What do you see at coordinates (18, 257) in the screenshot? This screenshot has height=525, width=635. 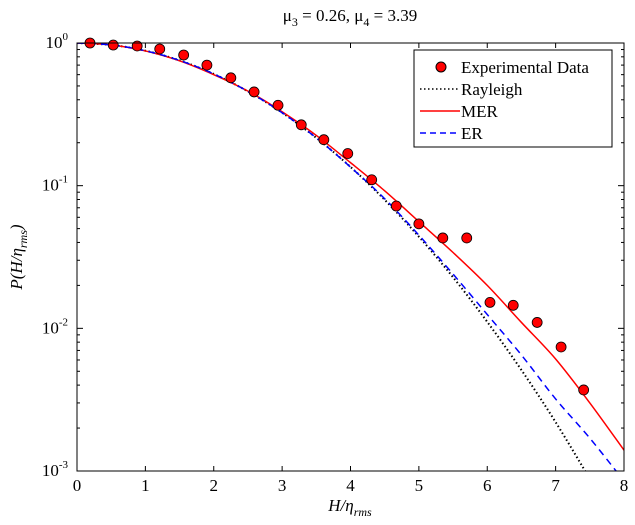 I see `y-axis-label: P(H/ηrms)` at bounding box center [18, 257].